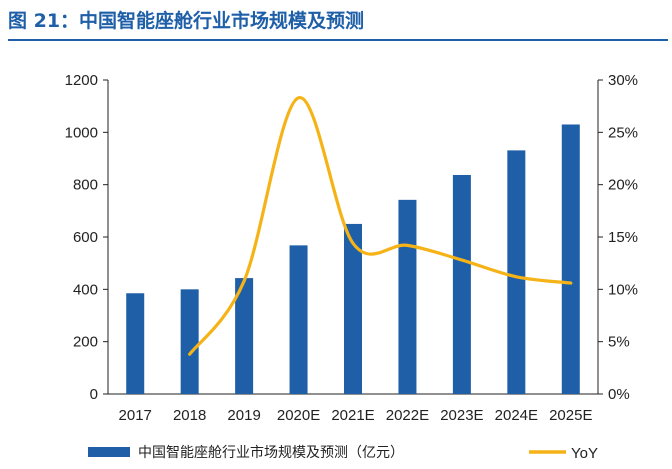 The image size is (672, 469). I want to click on x-tick-label: 2025E, so click(570, 415).